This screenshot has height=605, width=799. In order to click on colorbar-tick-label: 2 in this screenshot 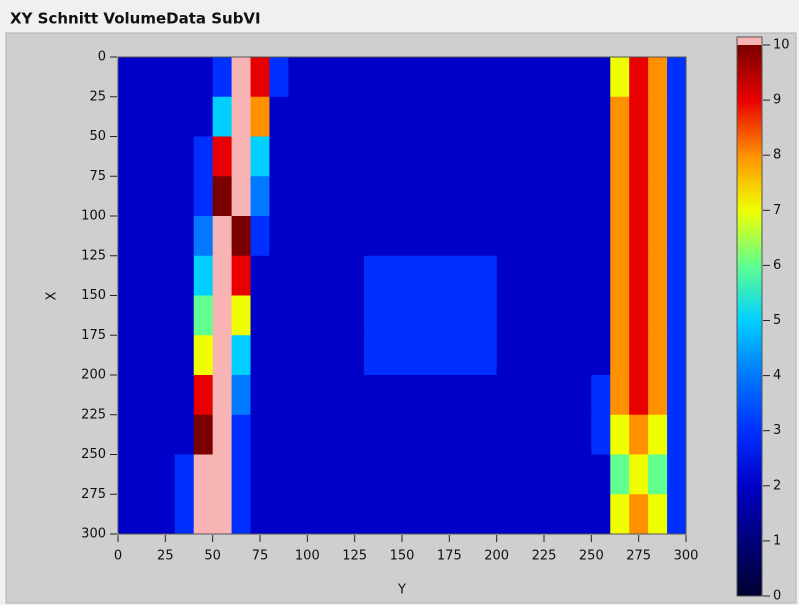, I will do `click(777, 485)`.